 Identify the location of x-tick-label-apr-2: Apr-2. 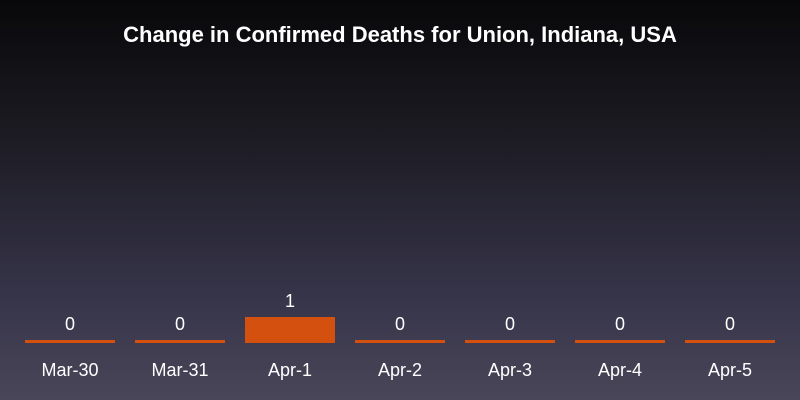
(400, 370).